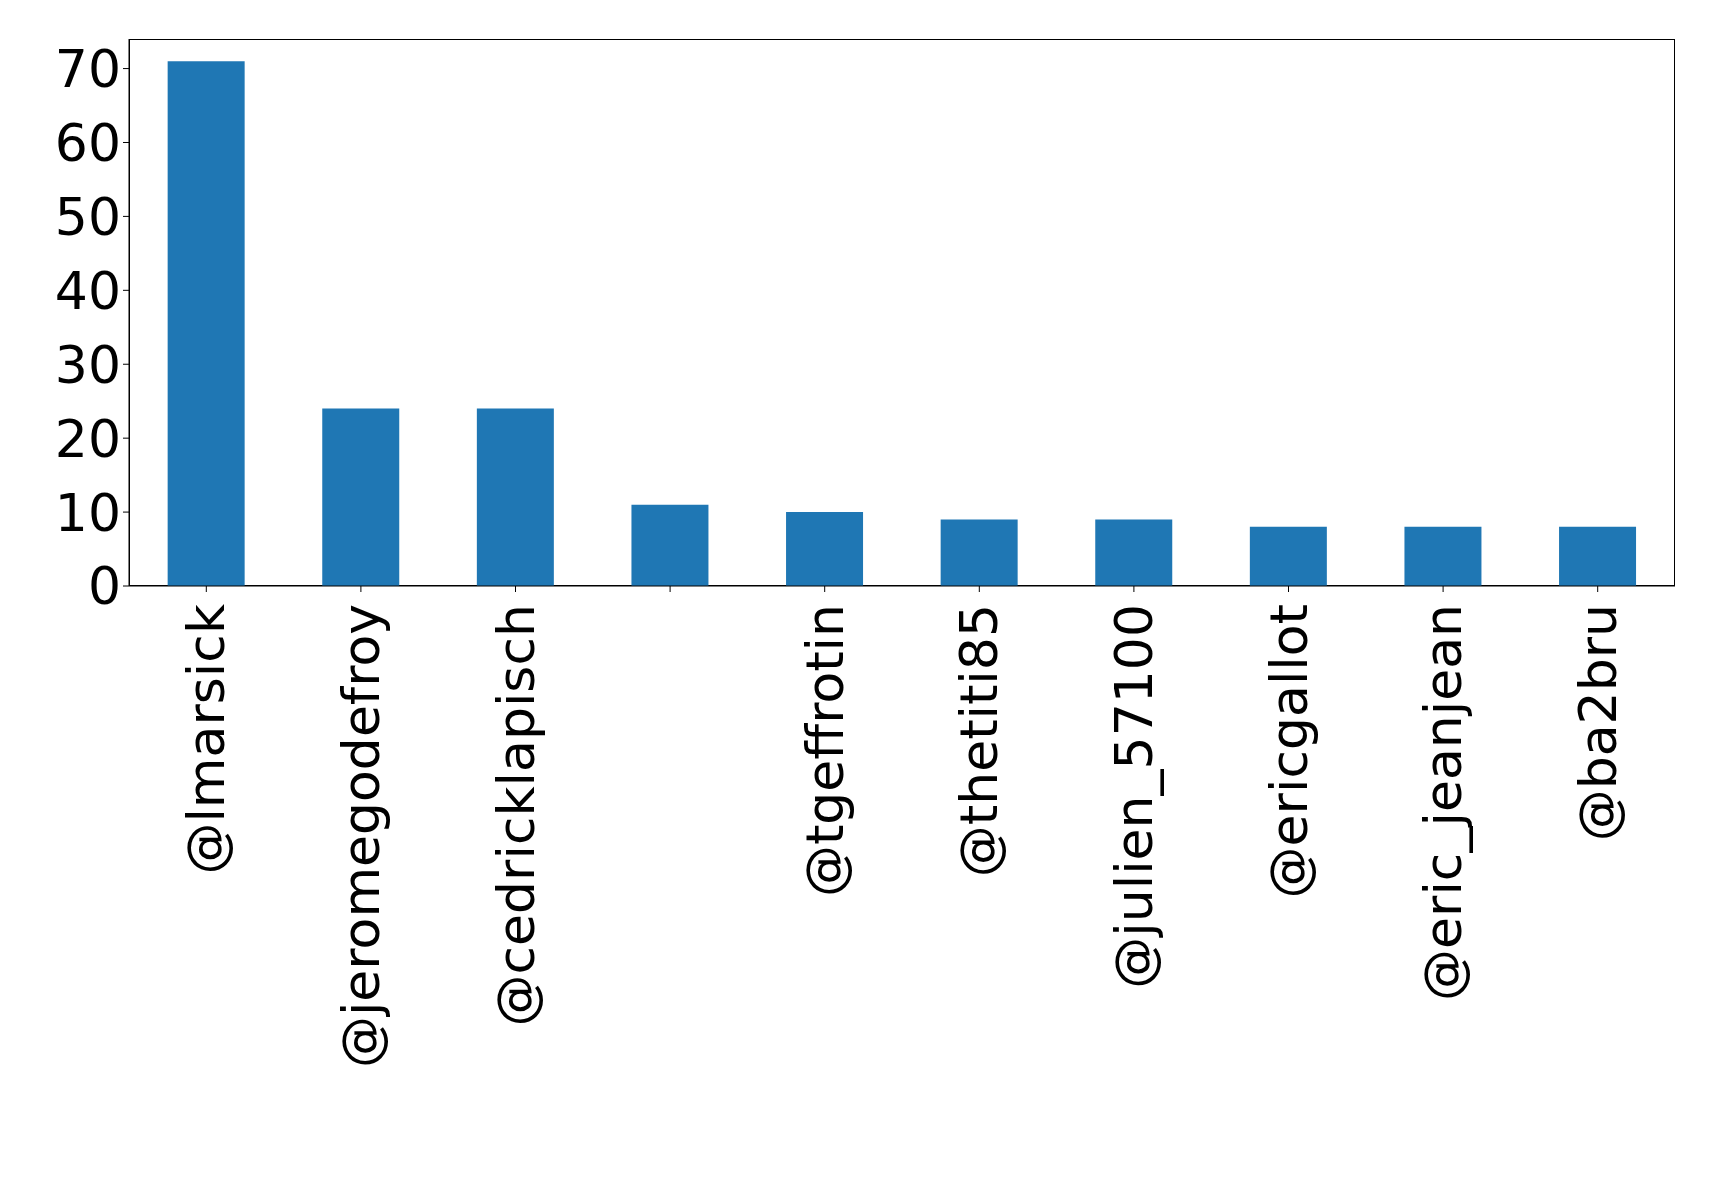 This screenshot has width=1719, height=1186. What do you see at coordinates (360, 836) in the screenshot?
I see `x-tick-label: @jeromegodefroy` at bounding box center [360, 836].